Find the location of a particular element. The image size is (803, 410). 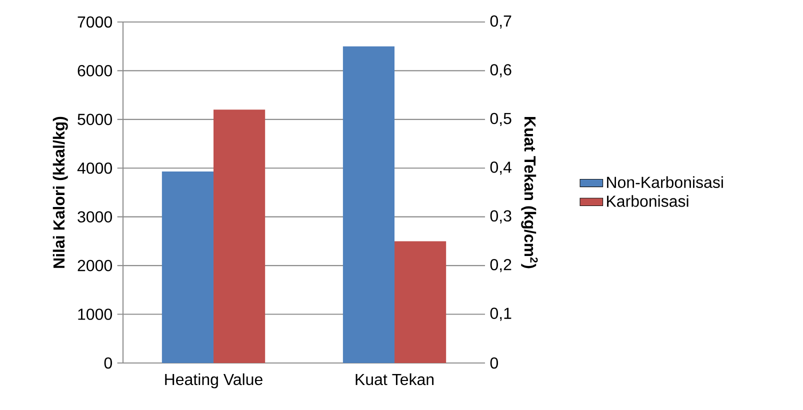

legend-label: Karbonisasi is located at coordinates (647, 201).